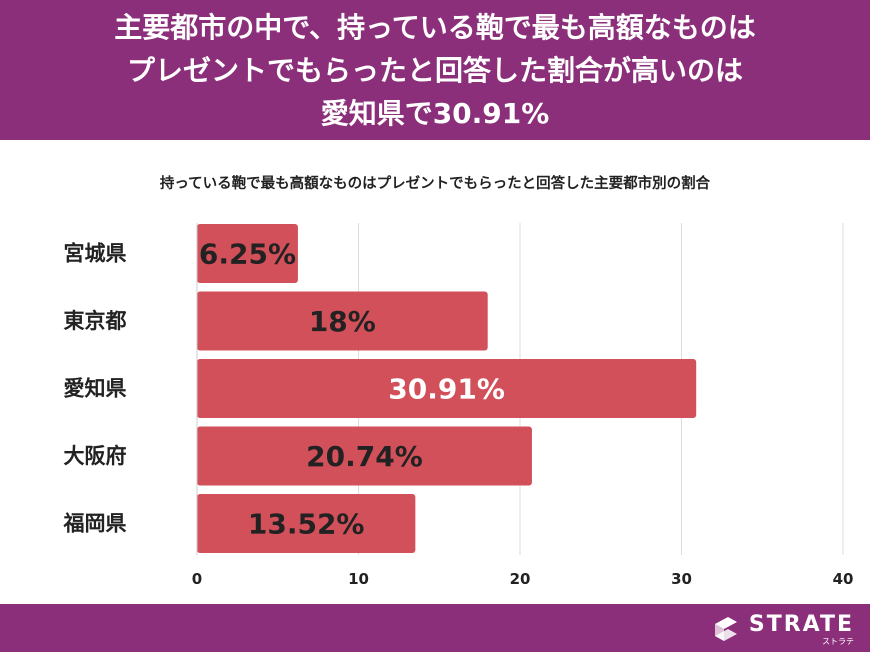 Image resolution: width=870 pixels, height=652 pixels. What do you see at coordinates (520, 579) in the screenshot?
I see `x-tick-label: 20` at bounding box center [520, 579].